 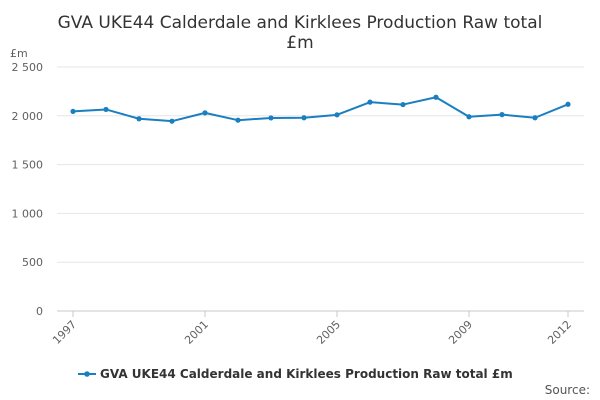 What do you see at coordinates (460, 332) in the screenshot?
I see `x-tick-label: 2009` at bounding box center [460, 332].